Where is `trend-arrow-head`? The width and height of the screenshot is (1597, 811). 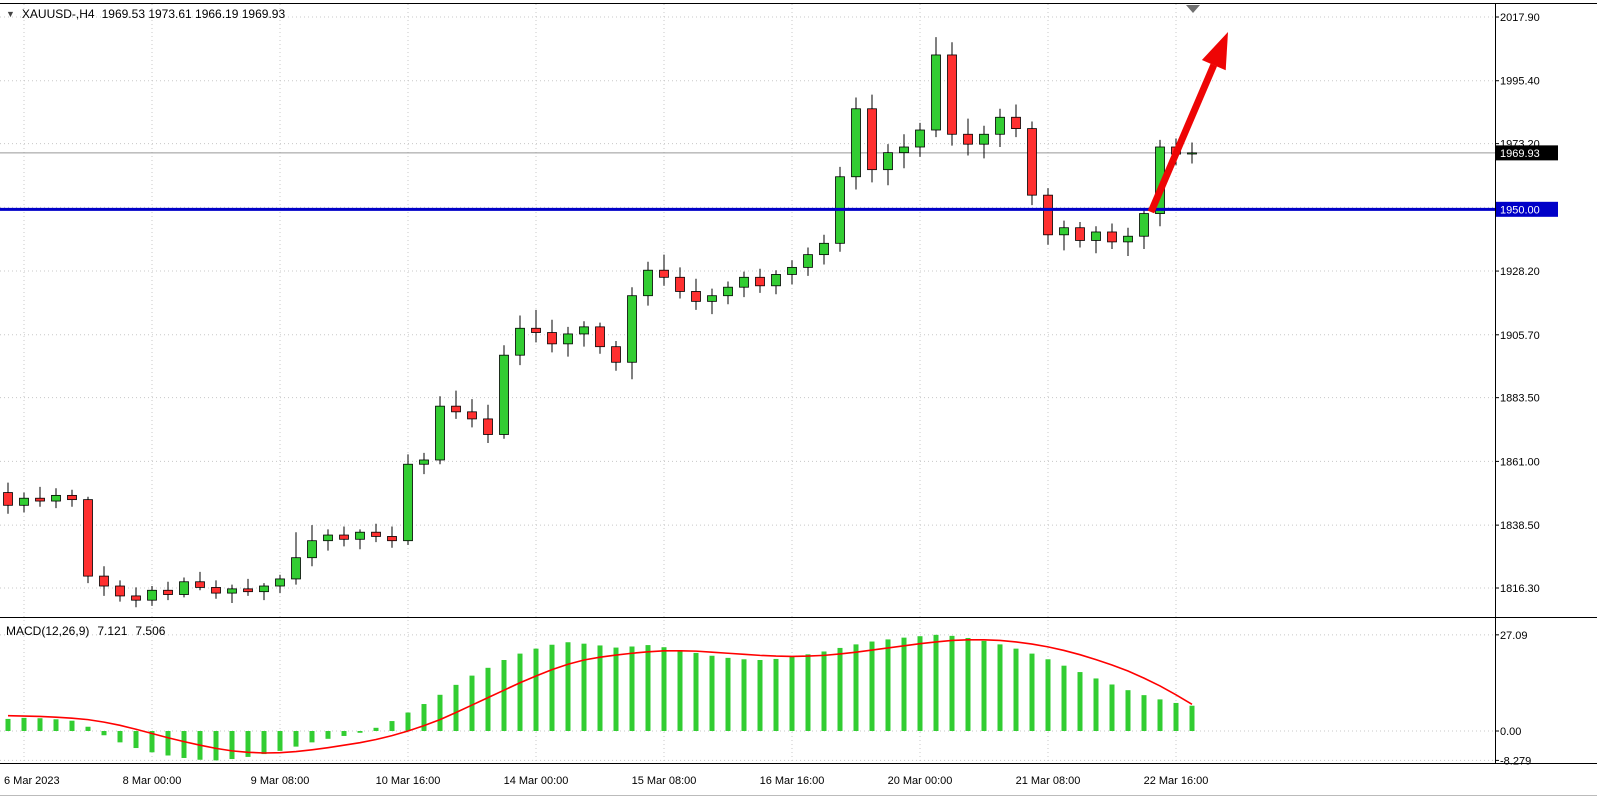
trend-arrow-head is located at coordinates (1214, 51).